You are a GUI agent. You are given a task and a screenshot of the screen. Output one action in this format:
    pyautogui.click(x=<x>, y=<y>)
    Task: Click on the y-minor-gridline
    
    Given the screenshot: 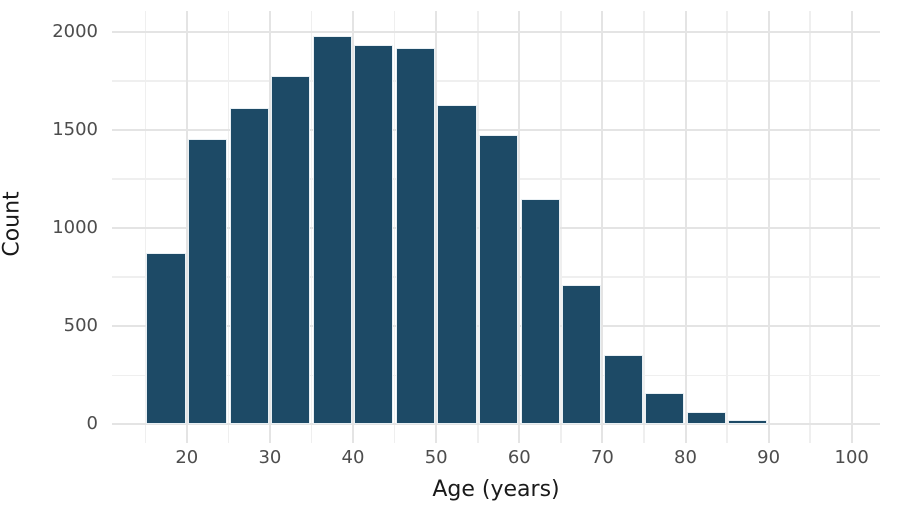 What is the action you would take?
    pyautogui.click(x=496, y=81)
    